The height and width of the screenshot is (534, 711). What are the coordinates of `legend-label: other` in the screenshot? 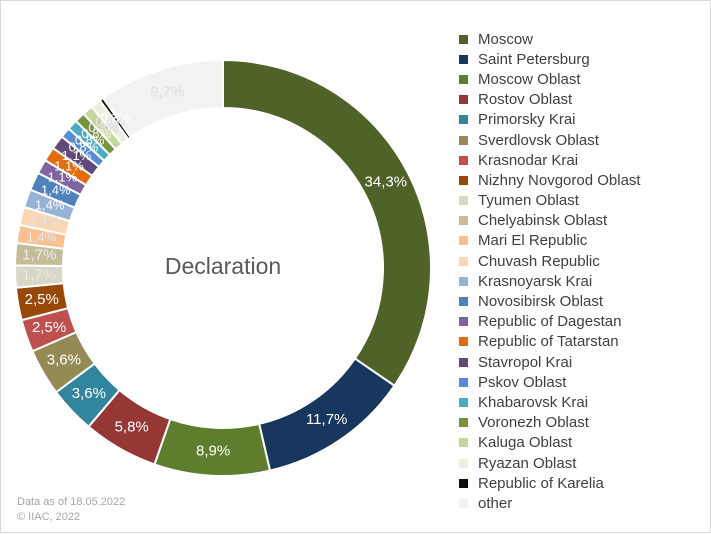 It's located at (495, 503).